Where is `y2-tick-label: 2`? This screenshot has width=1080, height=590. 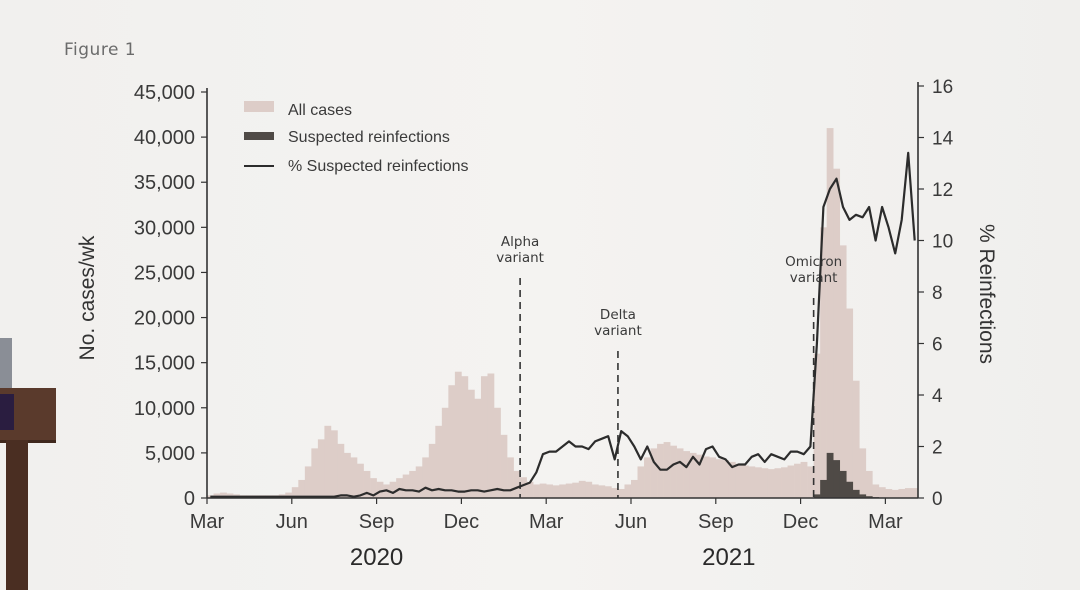 y2-tick-label: 2 is located at coordinates (937, 448).